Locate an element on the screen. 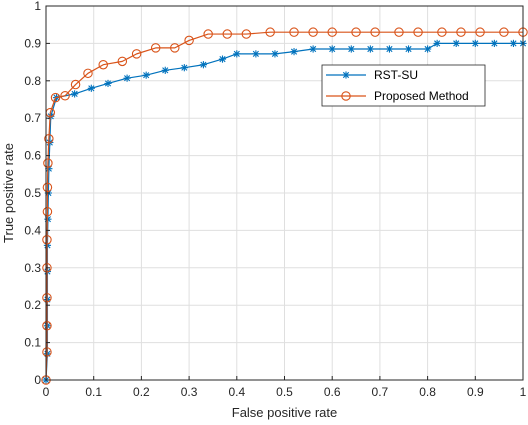 The height and width of the screenshot is (425, 528). legend-marker-rst-su is located at coordinates (346, 75).